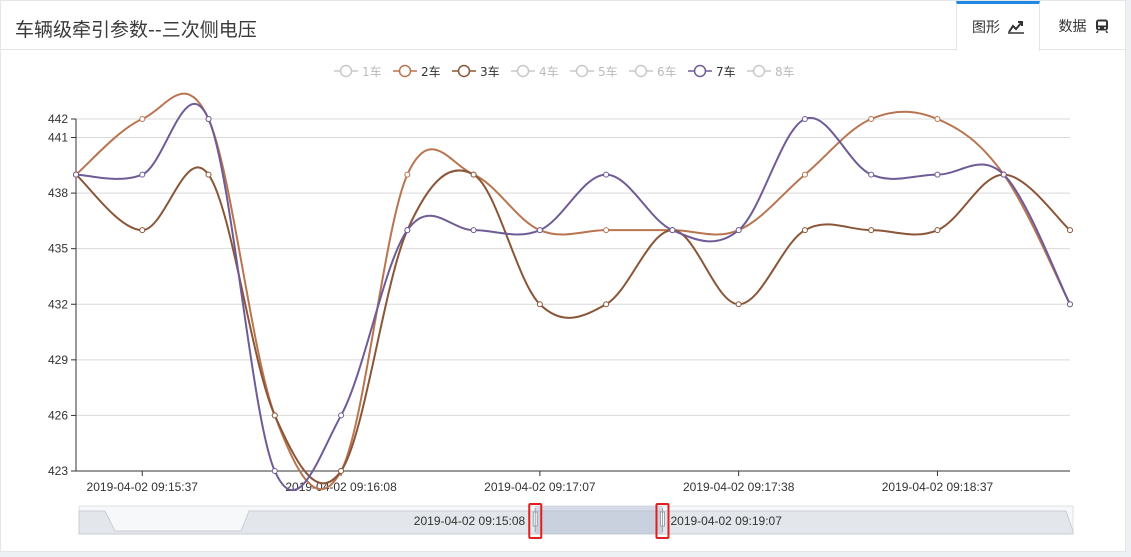  What do you see at coordinates (58, 360) in the screenshot?
I see `y-tick-label: 429` at bounding box center [58, 360].